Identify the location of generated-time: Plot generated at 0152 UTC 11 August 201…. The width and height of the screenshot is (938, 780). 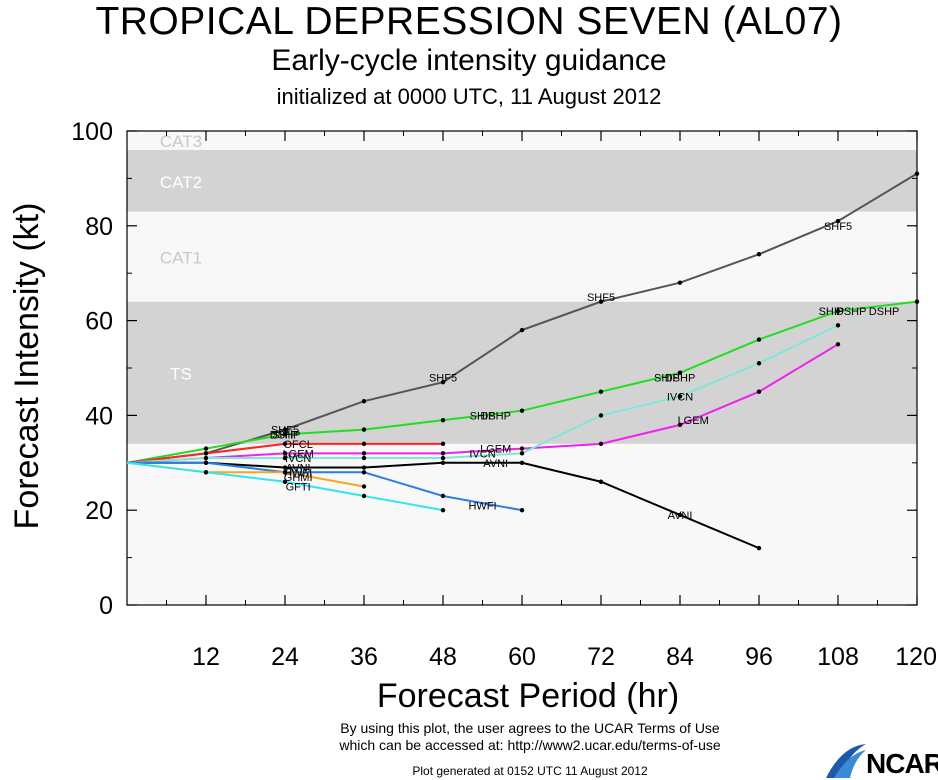
(530, 771).